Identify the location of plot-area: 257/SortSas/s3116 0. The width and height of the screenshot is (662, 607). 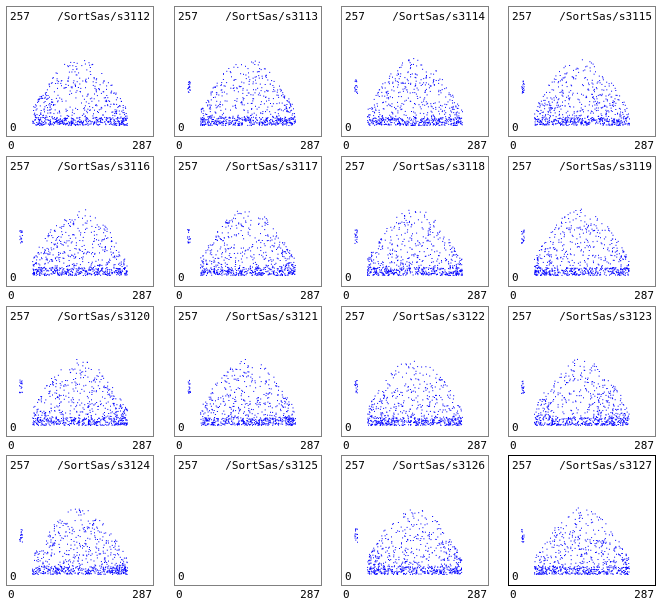
(80, 221).